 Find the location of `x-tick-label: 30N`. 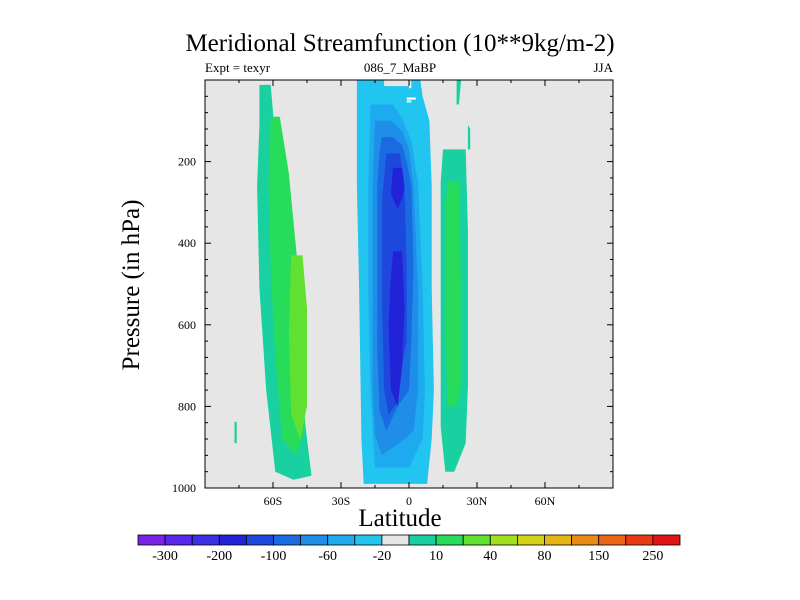

x-tick-label: 30N is located at coordinates (477, 501).